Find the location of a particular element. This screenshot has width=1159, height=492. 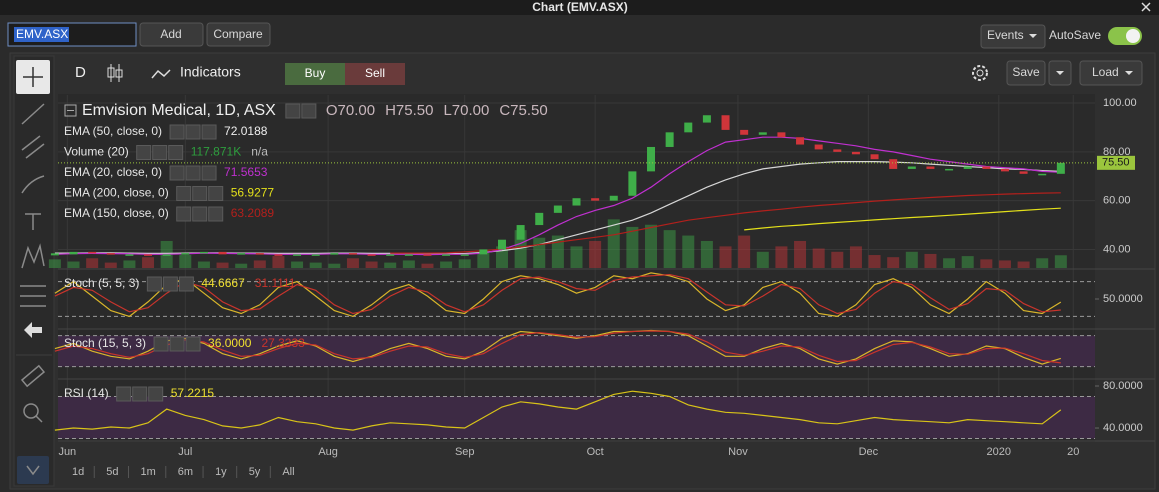

back-tool is located at coordinates (33, 330).